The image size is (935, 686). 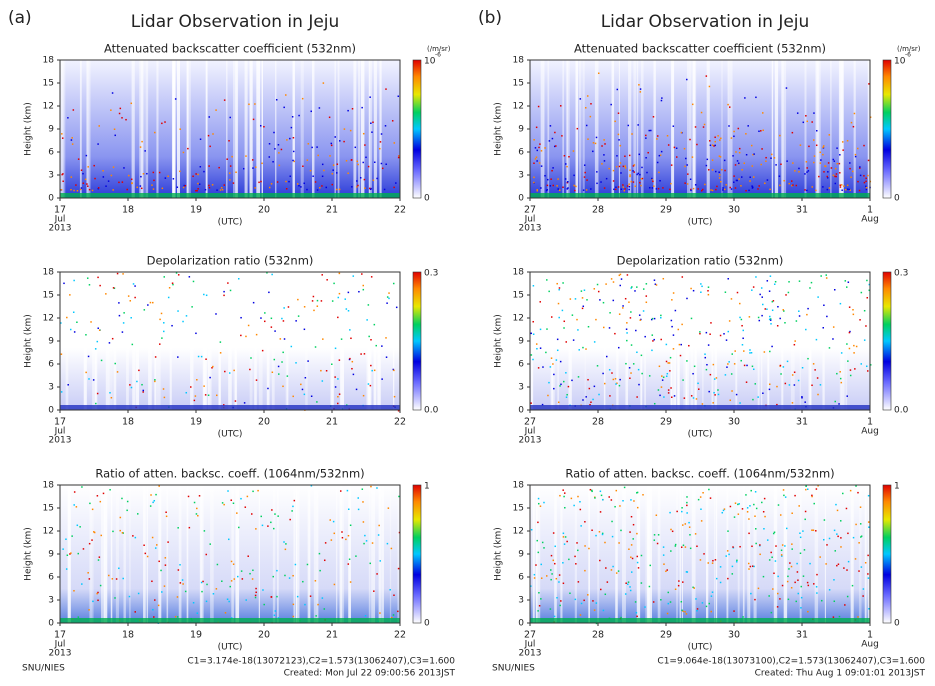 I want to click on x-month: Aug, so click(x=870, y=220).